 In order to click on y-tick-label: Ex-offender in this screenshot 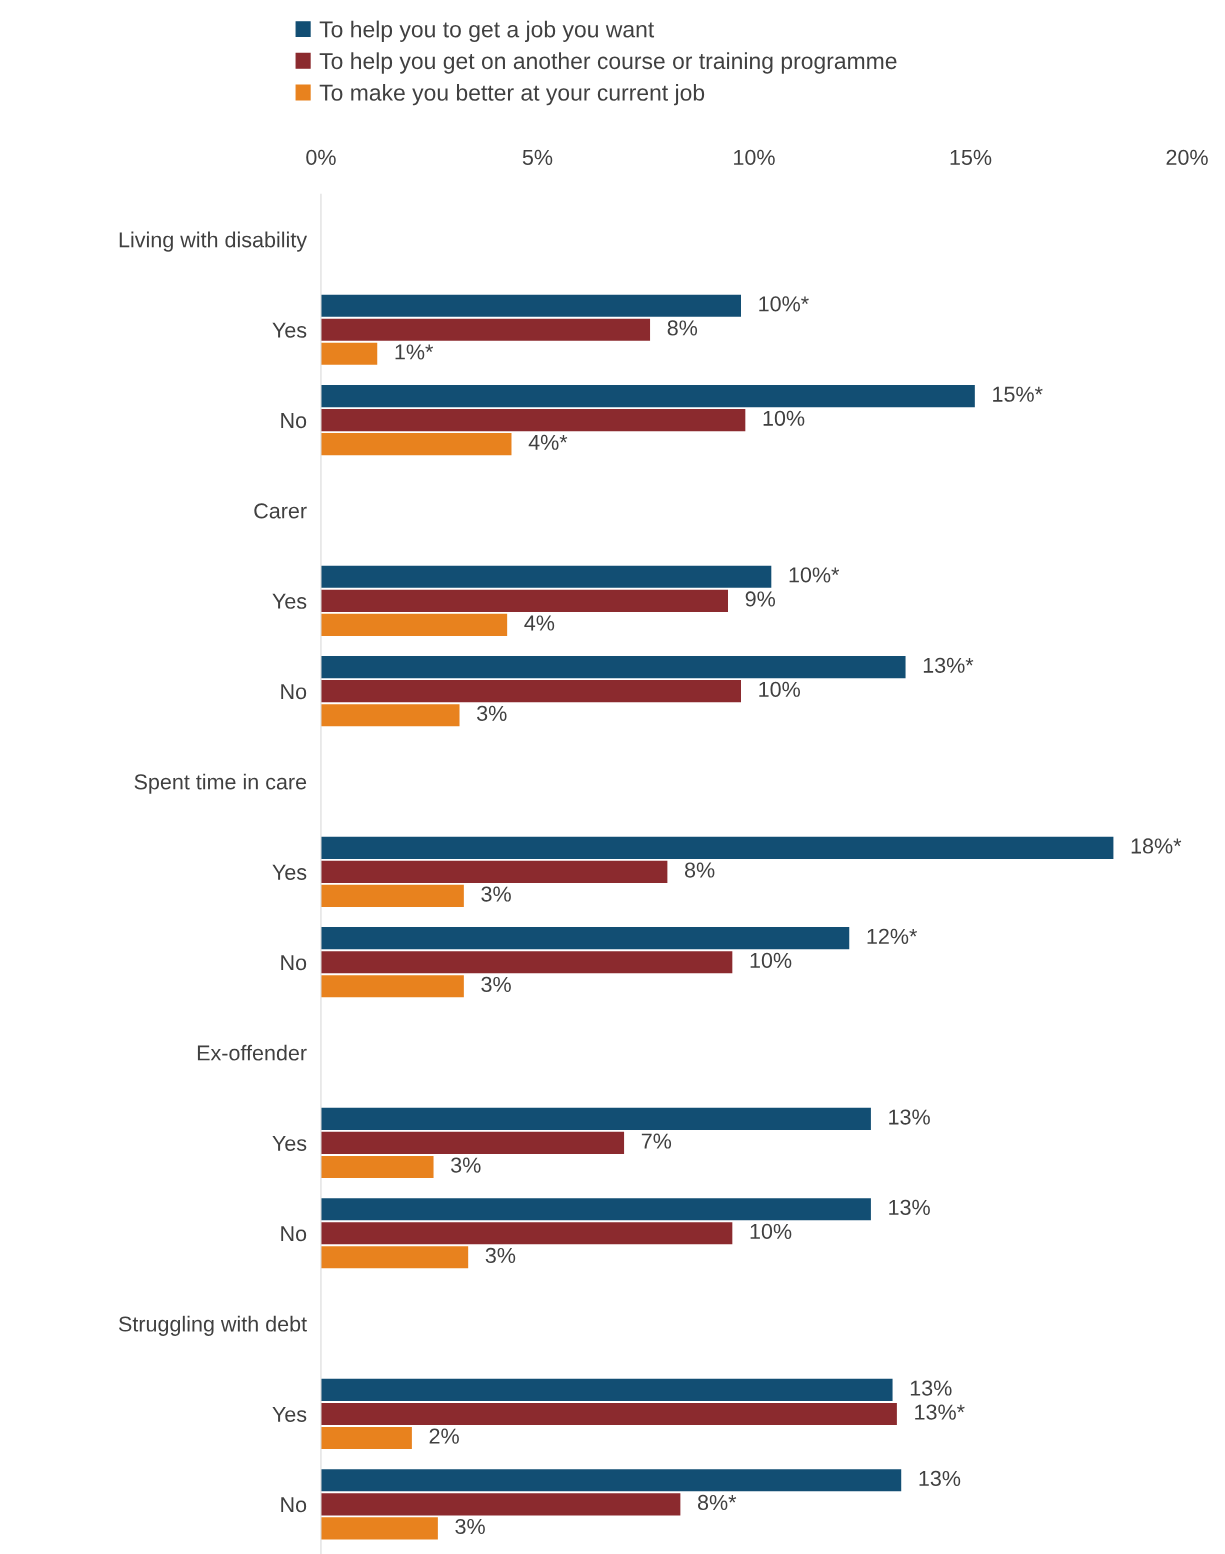, I will do `click(252, 1052)`.